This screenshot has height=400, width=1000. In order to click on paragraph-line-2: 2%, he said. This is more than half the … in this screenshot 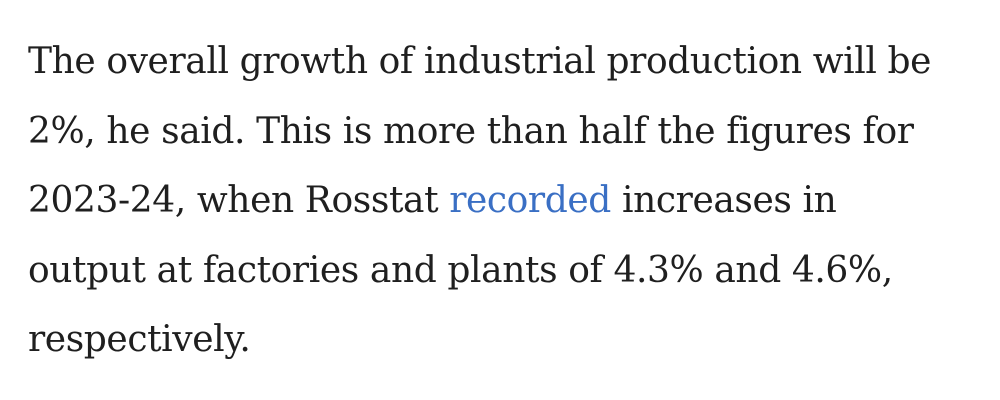, I will do `click(471, 131)`.